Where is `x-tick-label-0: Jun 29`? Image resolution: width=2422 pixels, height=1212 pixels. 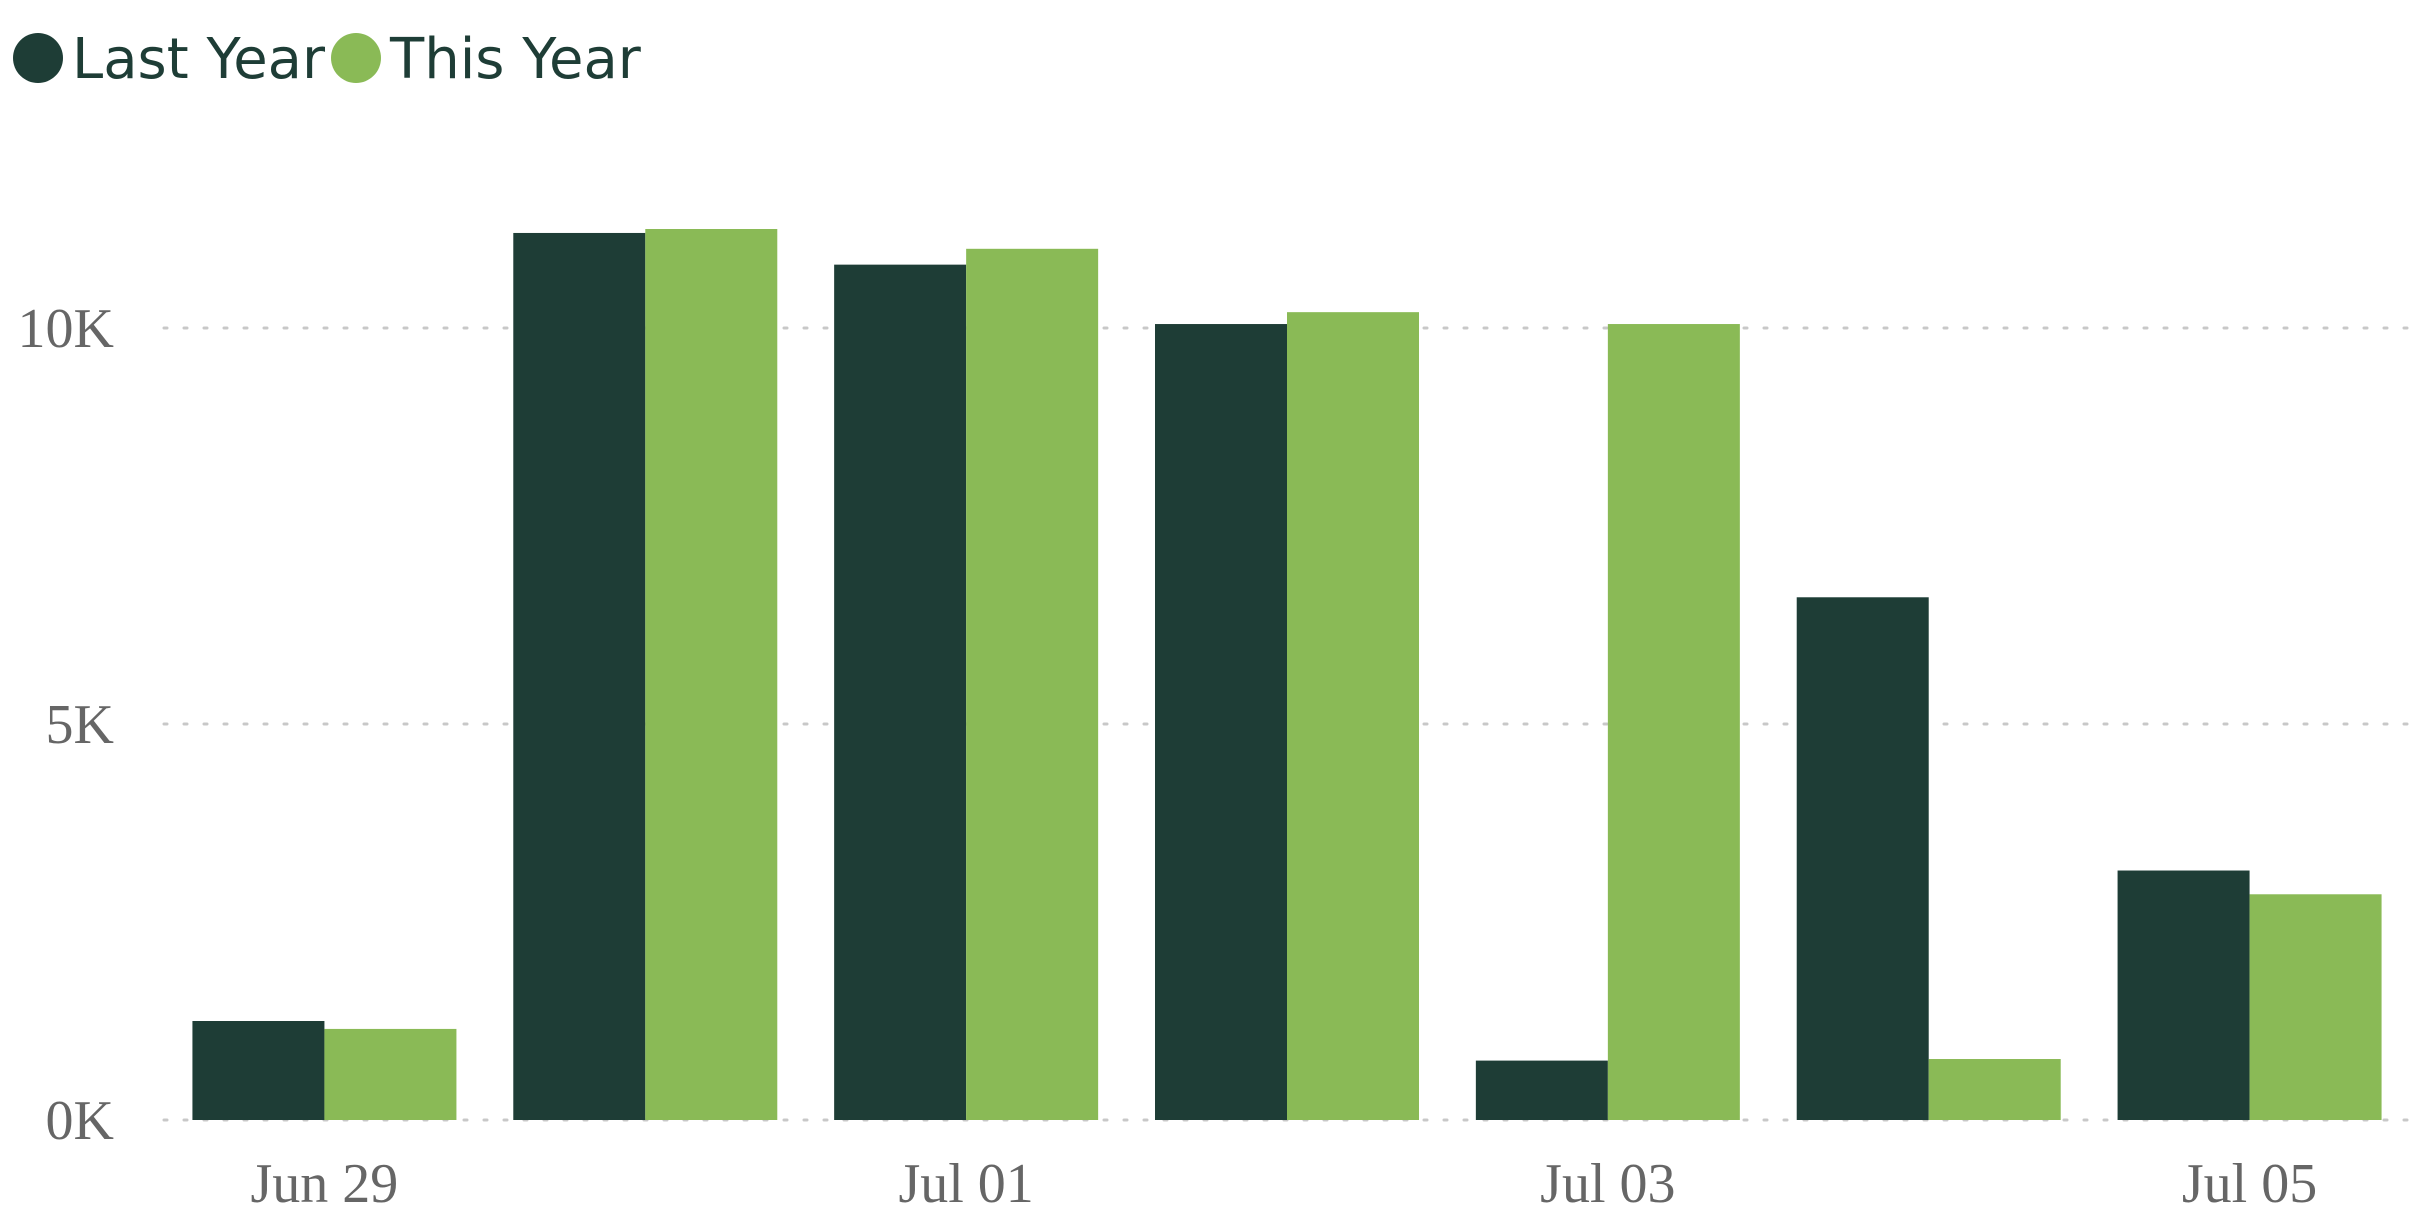 x-tick-label-0: Jun 29 is located at coordinates (325, 1182).